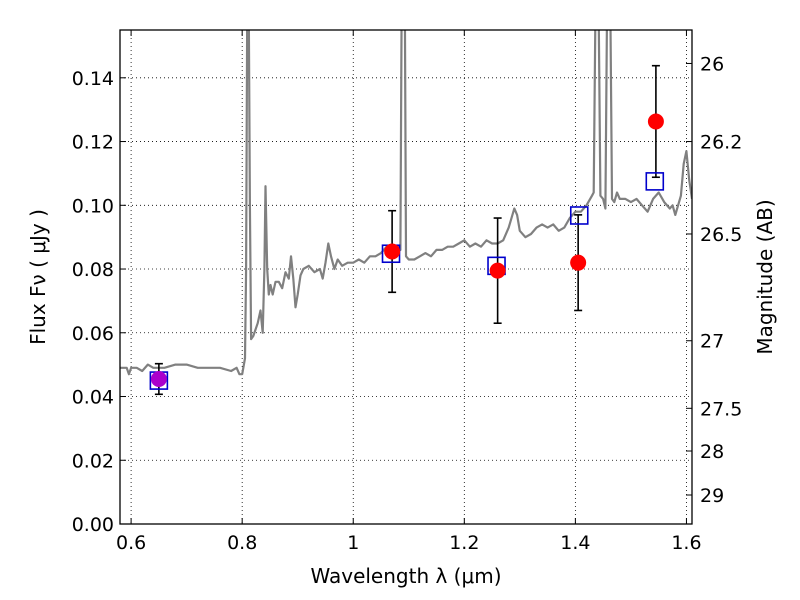 Image resolution: width=800 pixels, height=600 pixels. Describe the element at coordinates (721, 235) in the screenshot. I see `right-tick-label: 26.5` at that location.